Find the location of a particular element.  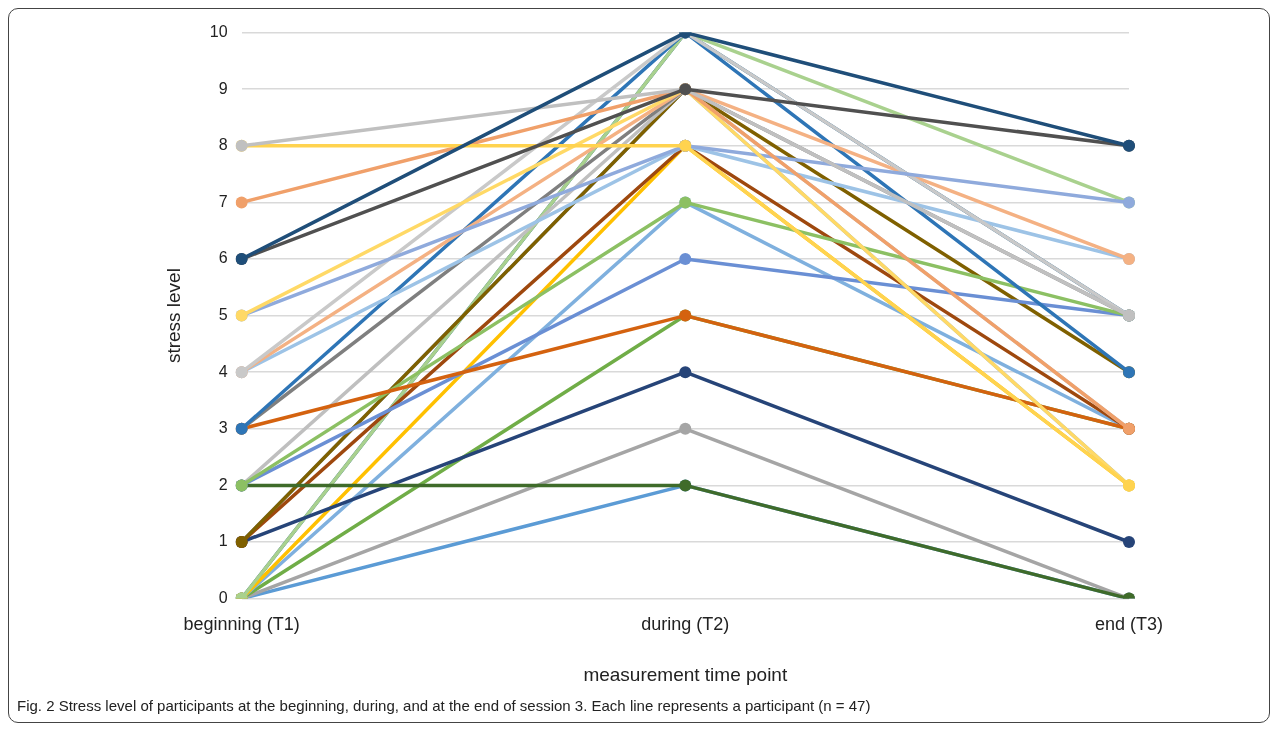

y-tick-label: 2 is located at coordinates (223, 484).